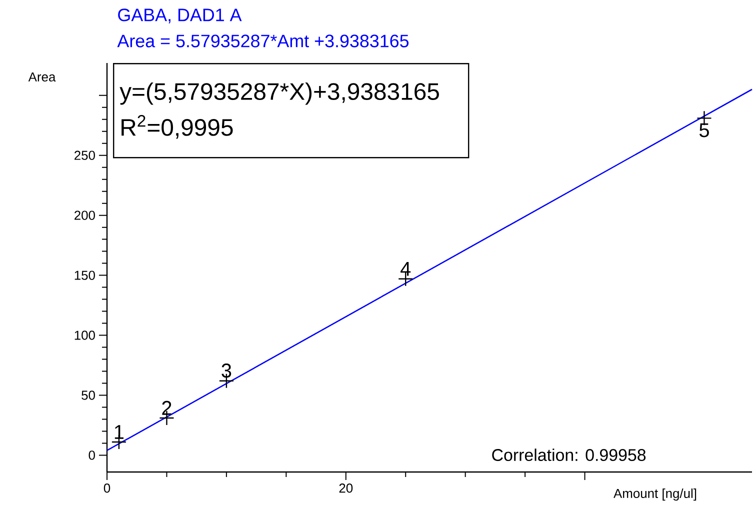 The width and height of the screenshot is (755, 506). I want to click on annotation: 2, so click(167, 407).